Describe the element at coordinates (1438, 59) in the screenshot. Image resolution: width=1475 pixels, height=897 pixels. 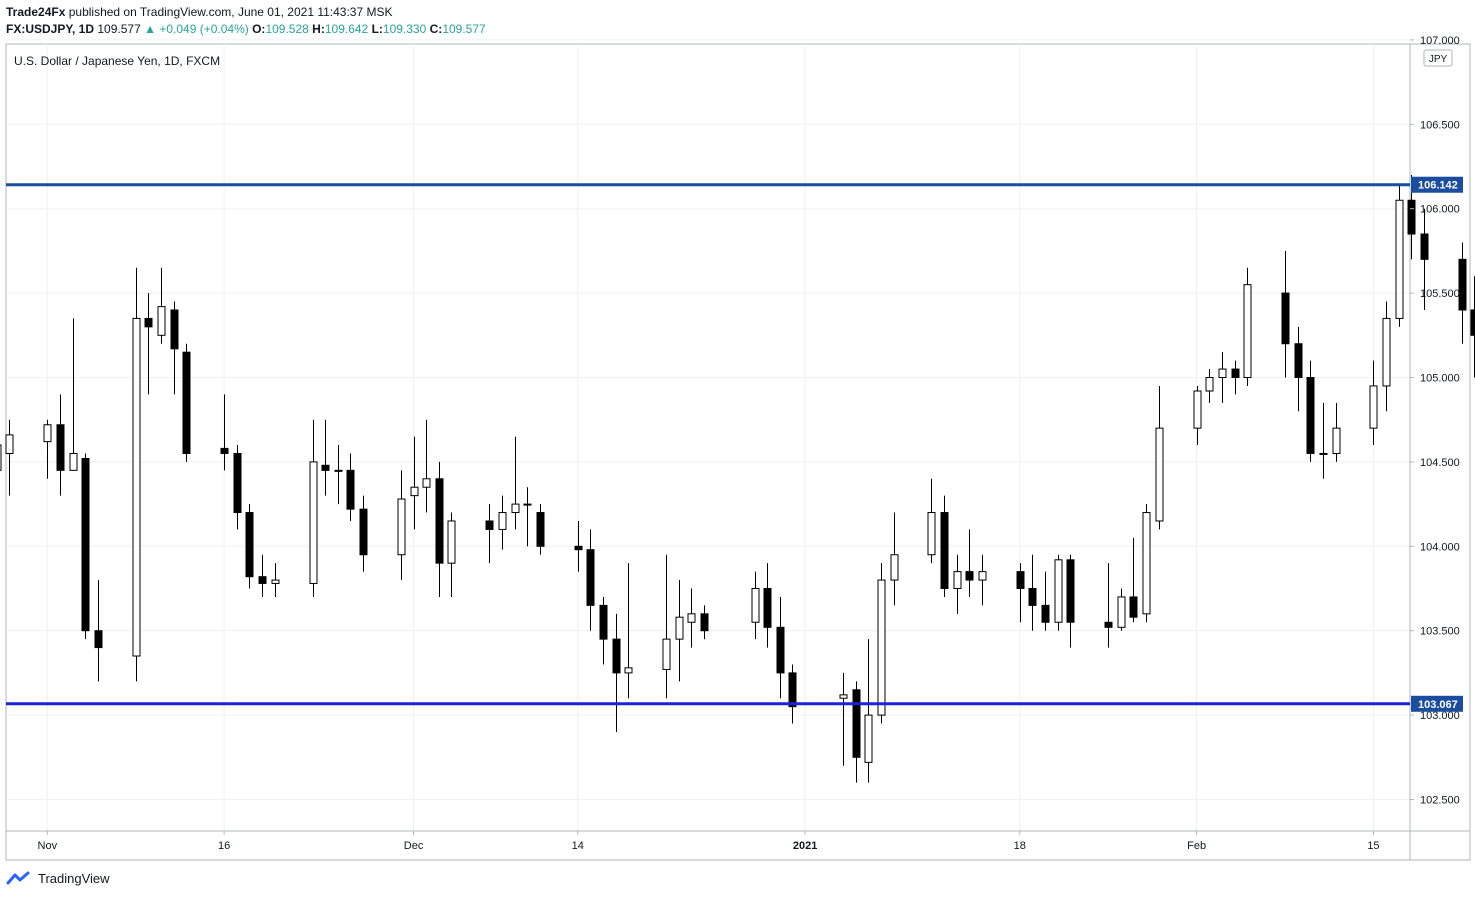
I see `currency-badge-text: JPY` at that location.